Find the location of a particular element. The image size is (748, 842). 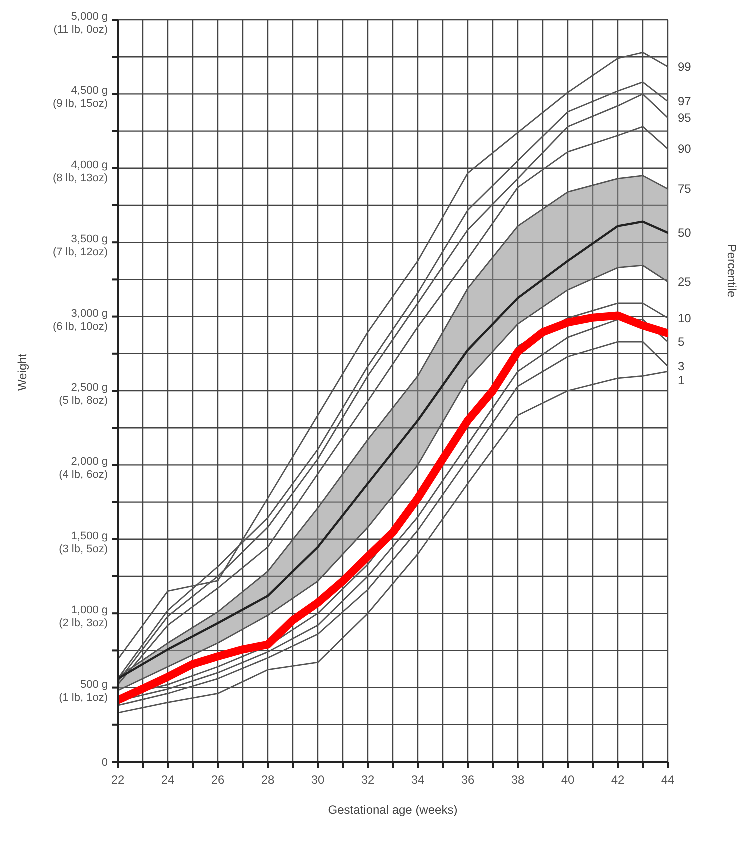

x-tick-label: 32 is located at coordinates (368, 780).